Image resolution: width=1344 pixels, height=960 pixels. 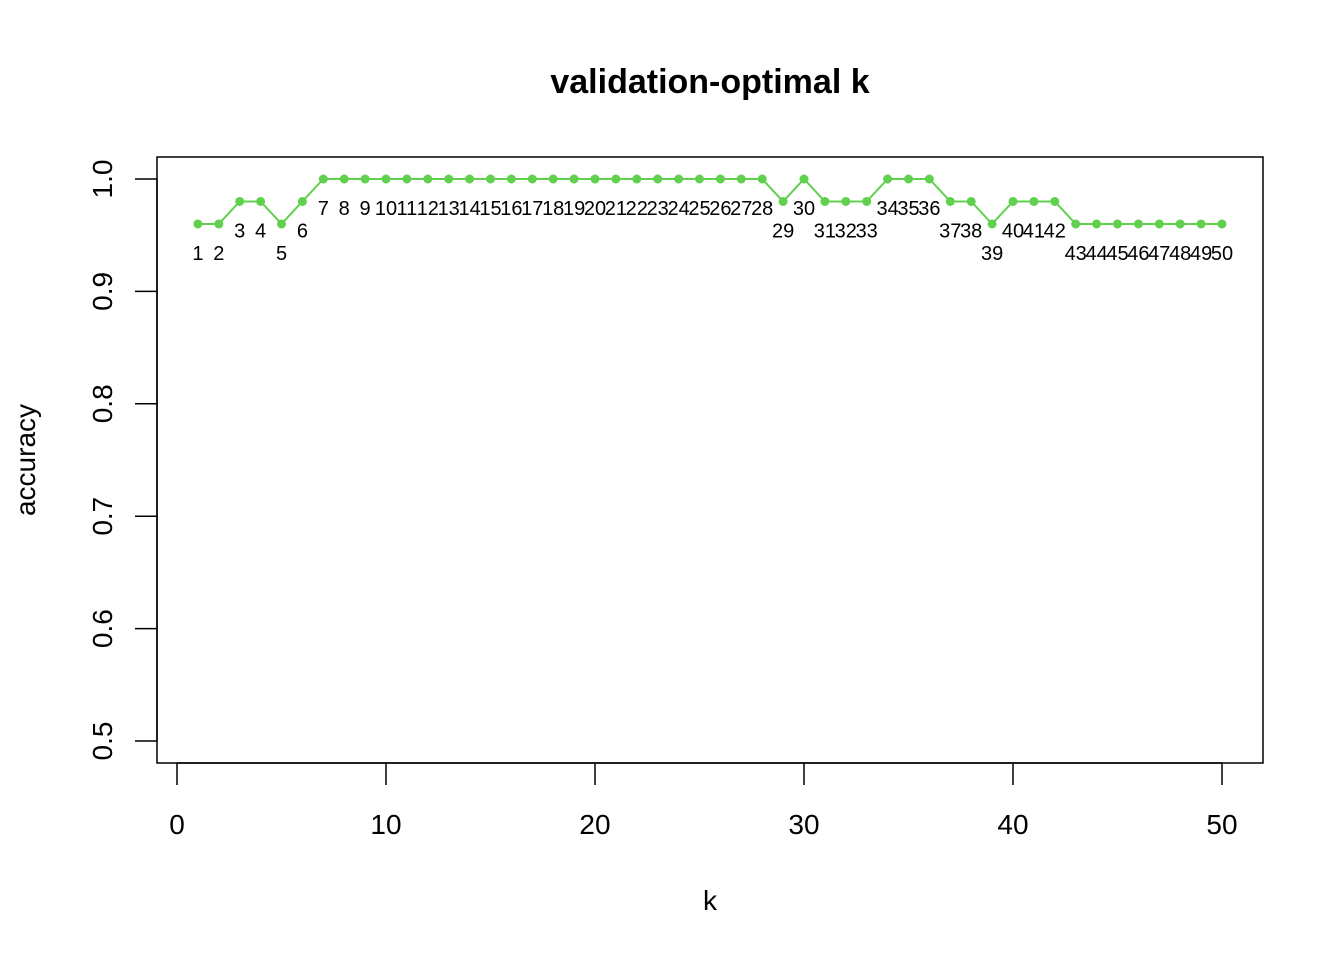 What do you see at coordinates (102, 516) in the screenshot?
I see `y-tick-label: 0.7` at bounding box center [102, 516].